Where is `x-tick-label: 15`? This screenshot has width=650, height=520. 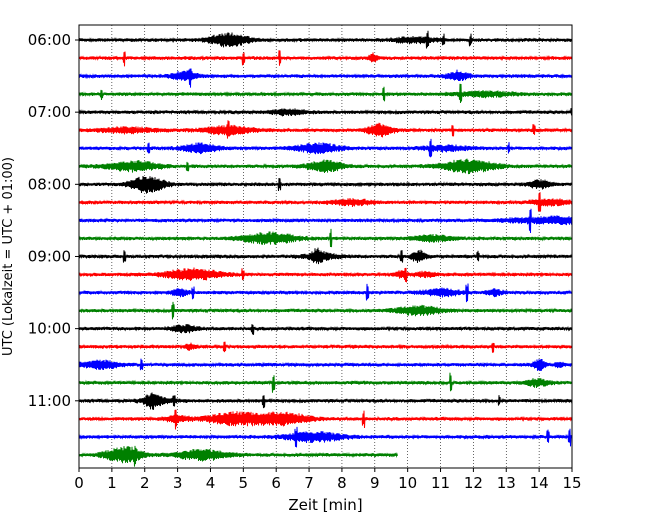 x-tick-label: 15 is located at coordinates (571, 483).